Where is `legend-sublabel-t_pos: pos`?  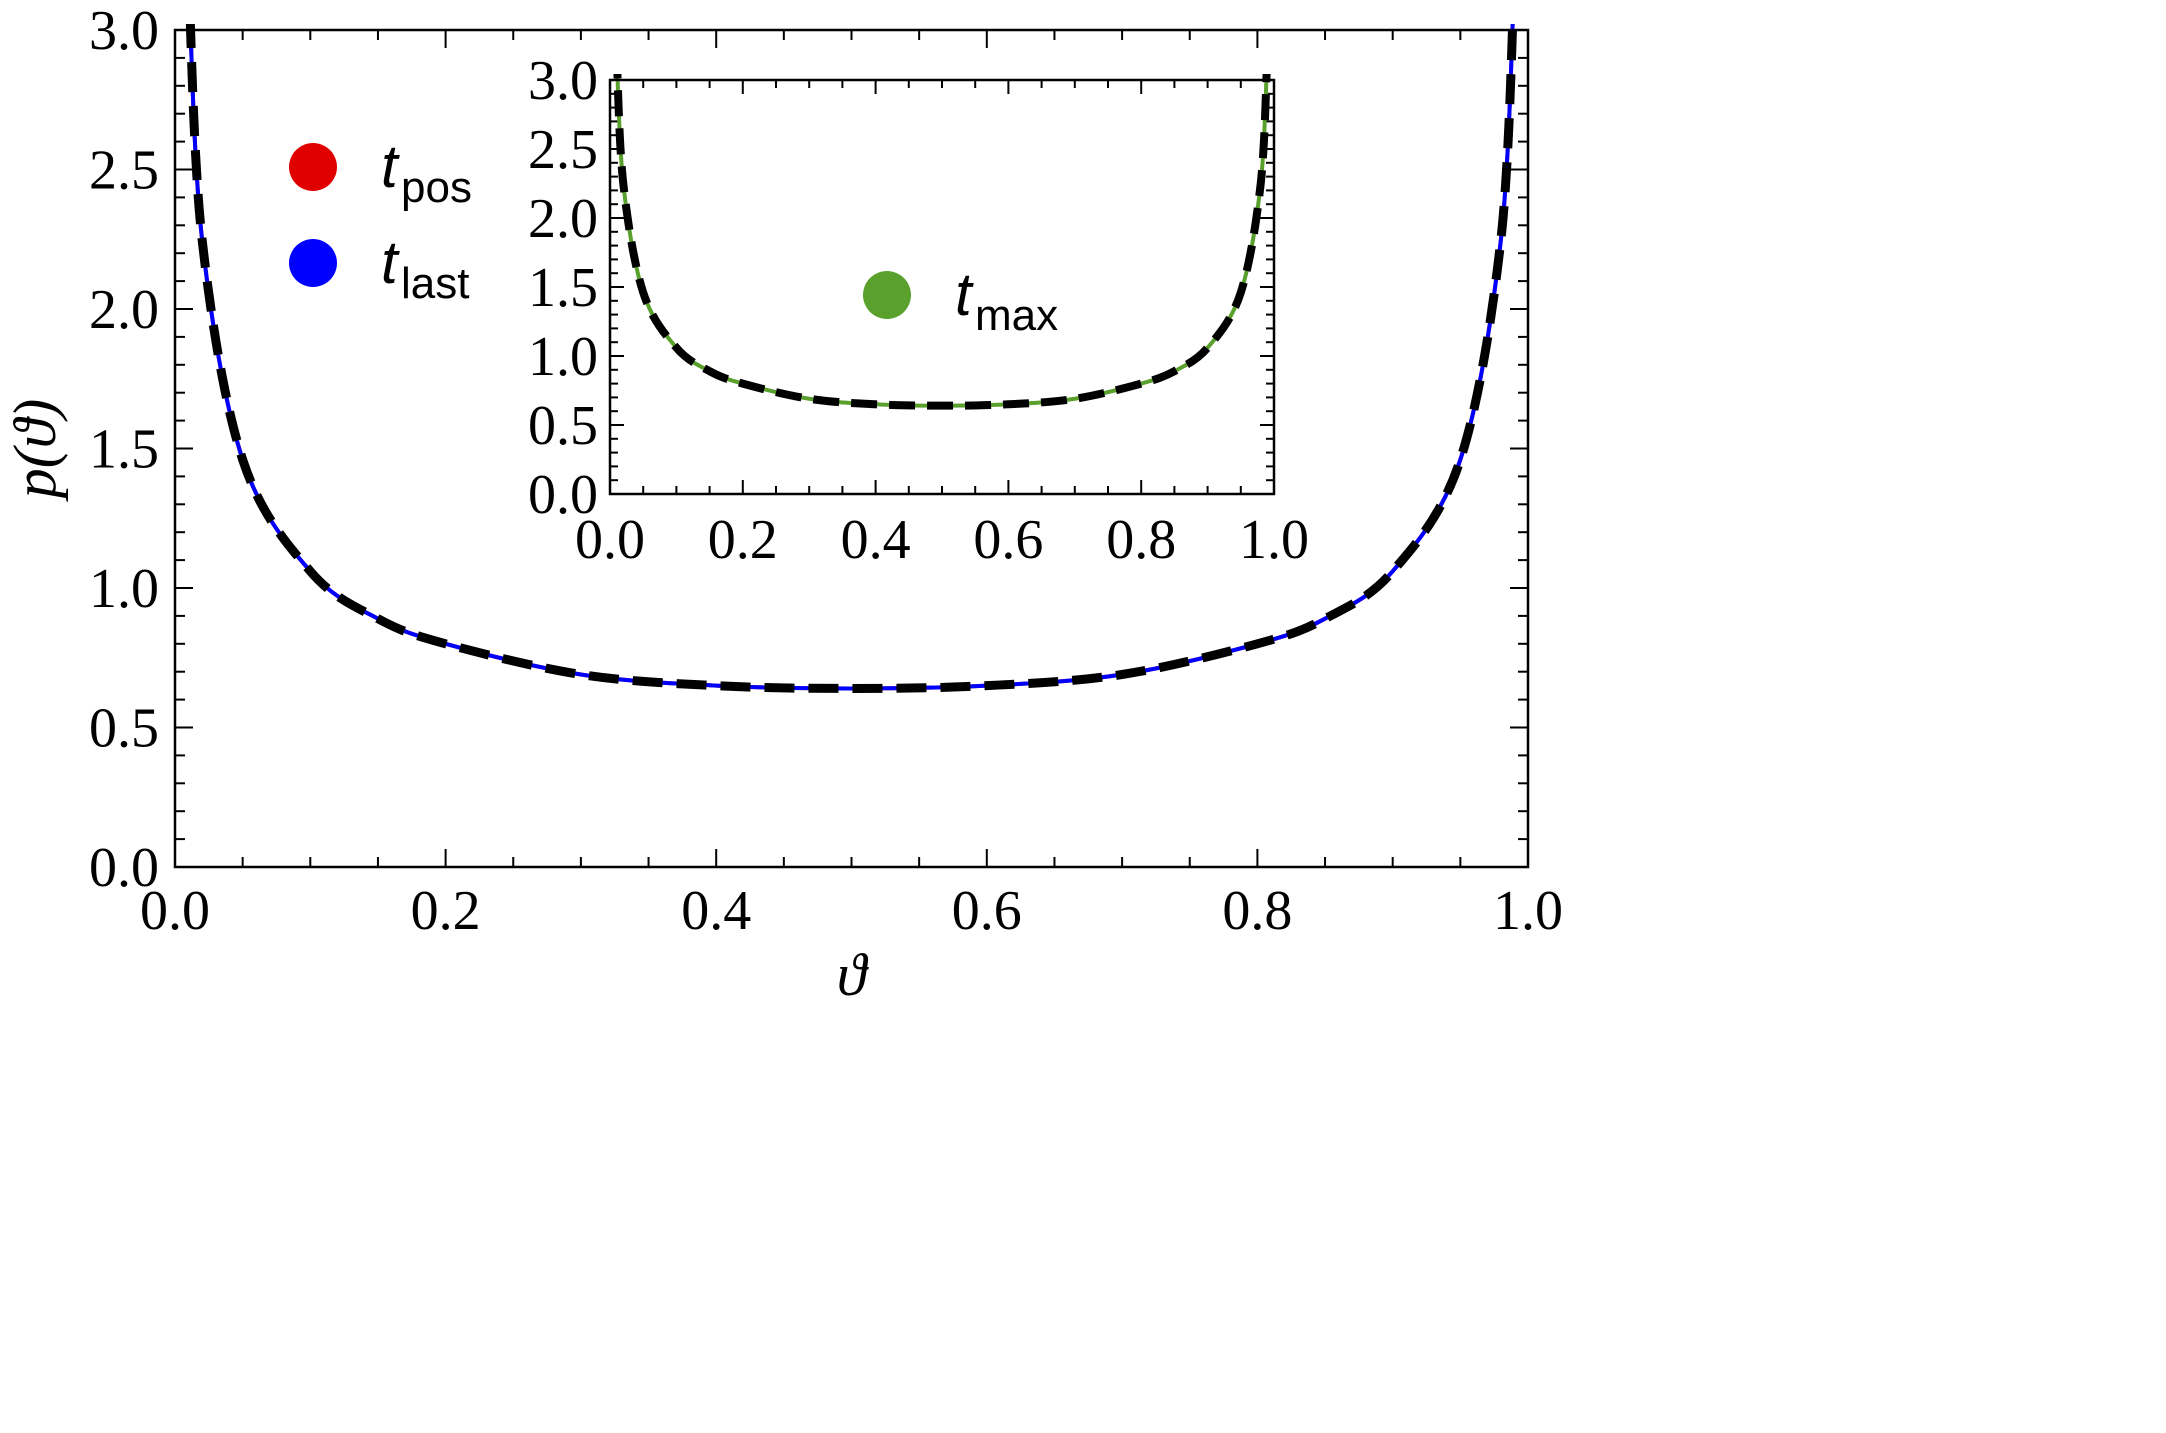 legend-sublabel-t_pos: pos is located at coordinates (436, 187).